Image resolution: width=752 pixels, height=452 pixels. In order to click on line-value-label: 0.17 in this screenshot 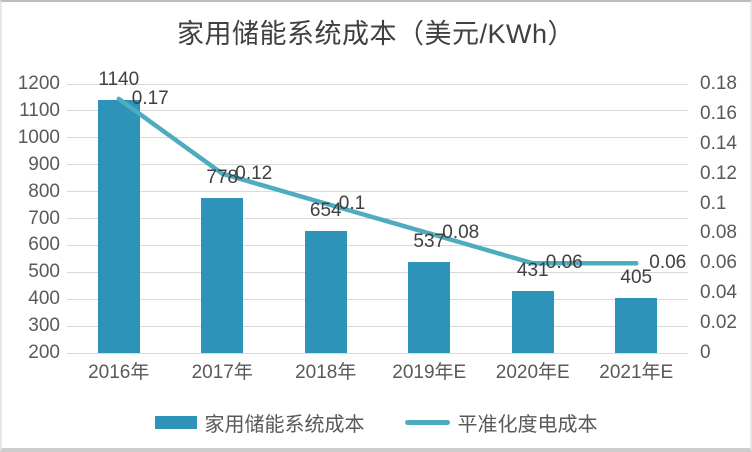, I will do `click(150, 98)`.